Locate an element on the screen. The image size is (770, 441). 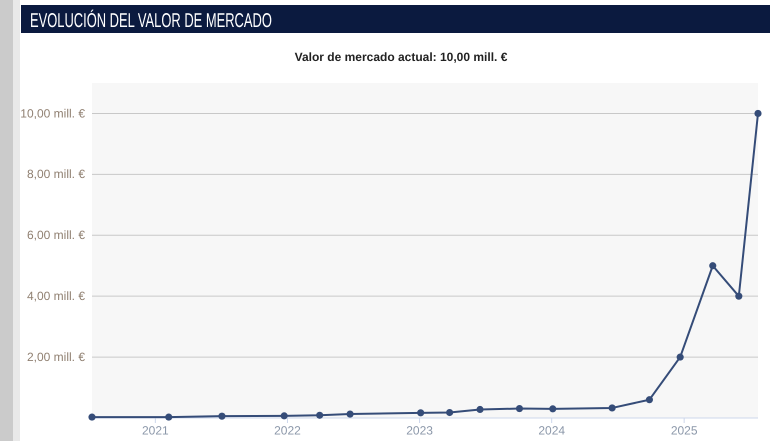
y-tick-label: 4,00 mill. € is located at coordinates (56, 296).